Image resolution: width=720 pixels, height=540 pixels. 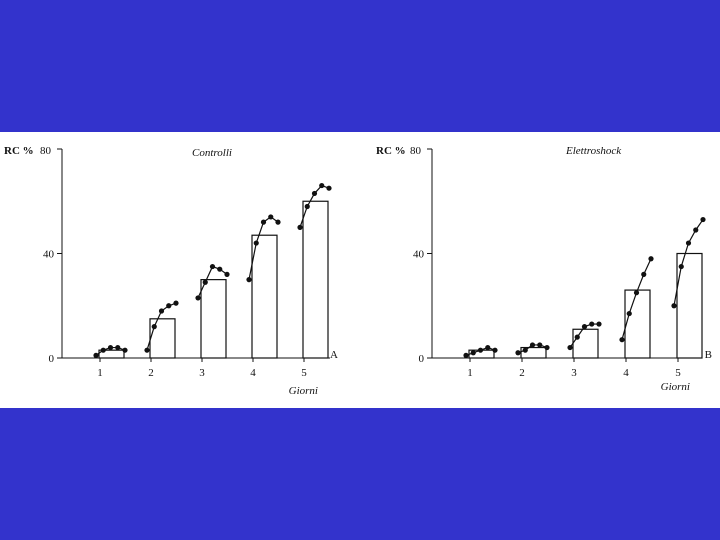 What do you see at coordinates (334, 355) in the screenshot?
I see `panel-label: A` at bounding box center [334, 355].